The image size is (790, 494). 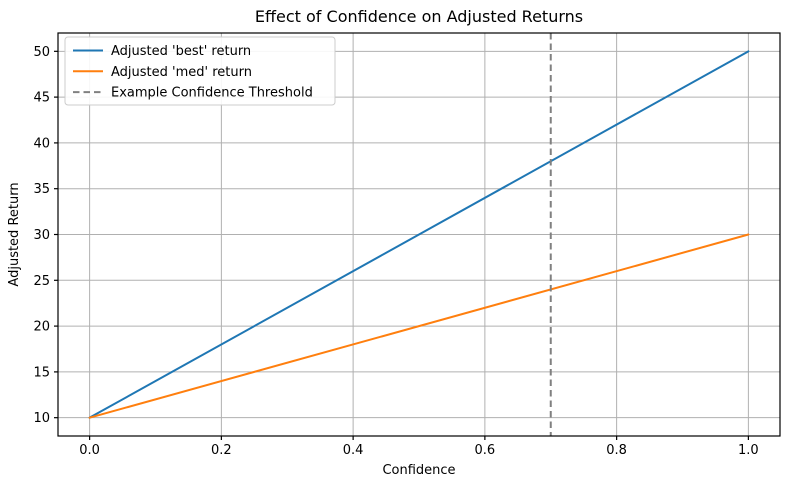 What do you see at coordinates (41, 235) in the screenshot?
I see `y-tick-label: 30` at bounding box center [41, 235].